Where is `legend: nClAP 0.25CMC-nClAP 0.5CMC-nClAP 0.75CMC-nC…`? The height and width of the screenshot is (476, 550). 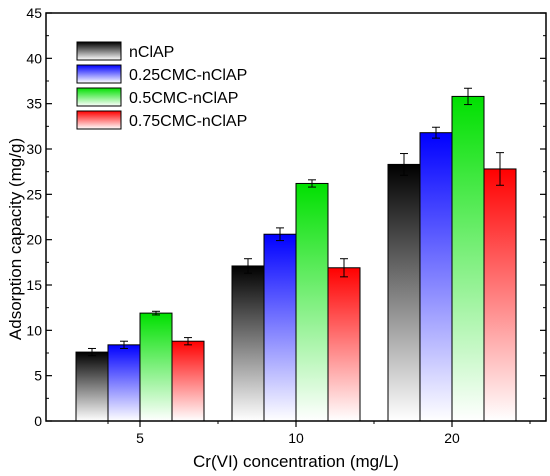
legend: nClAP 0.25CMC-nClAP 0.5CMC-nClAP 0.75CMC-nC… is located at coordinates (161, 85).